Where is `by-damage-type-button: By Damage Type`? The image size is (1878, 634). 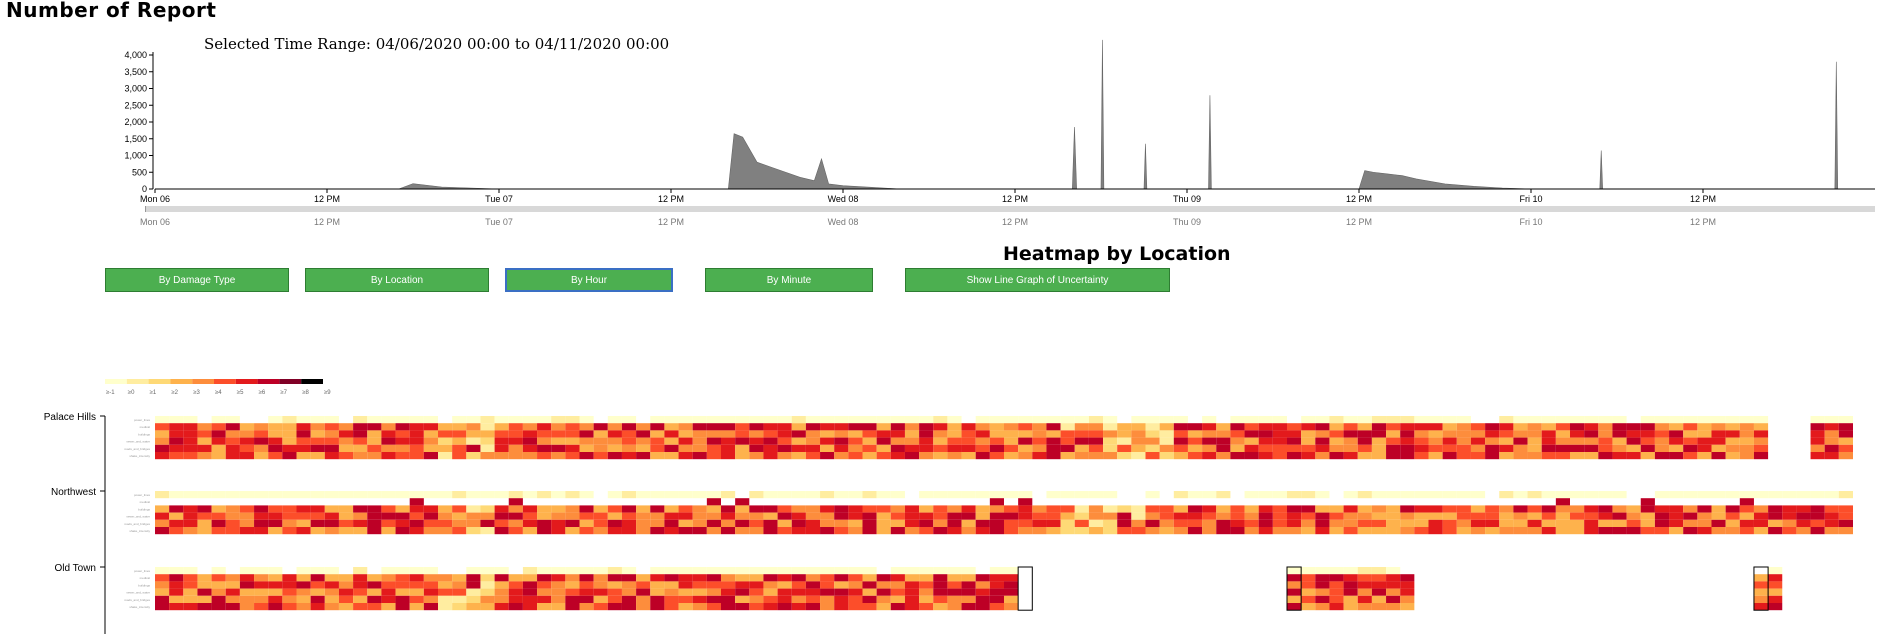
by-damage-type-button: By Damage Type is located at coordinates (197, 280).